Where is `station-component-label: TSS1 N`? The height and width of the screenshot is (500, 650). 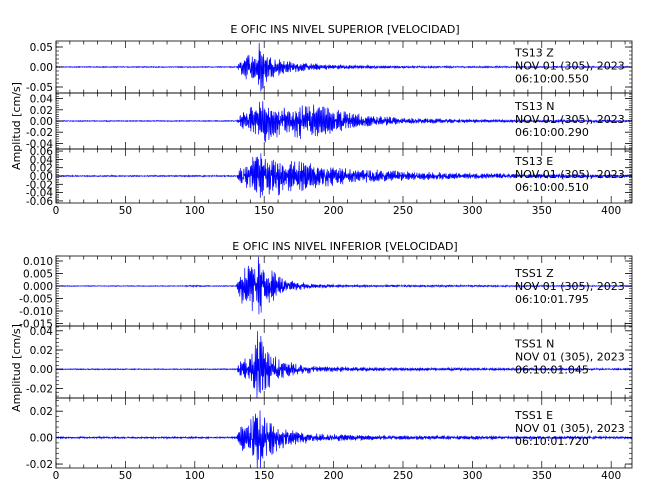
station-component-label: TSS1 N is located at coordinates (534, 344).